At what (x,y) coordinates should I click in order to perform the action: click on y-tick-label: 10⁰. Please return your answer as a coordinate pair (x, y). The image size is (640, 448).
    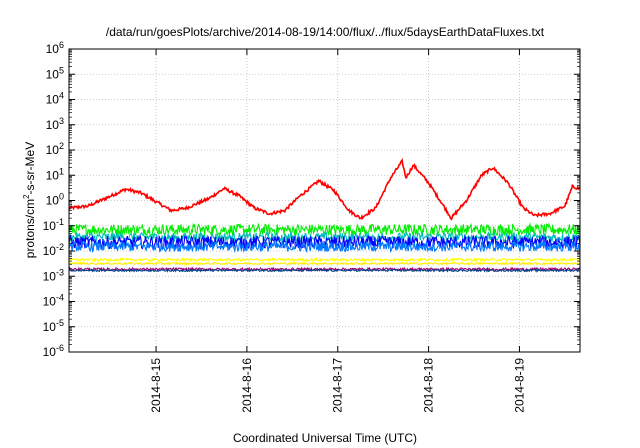
    Looking at the image, I should click on (55, 200).